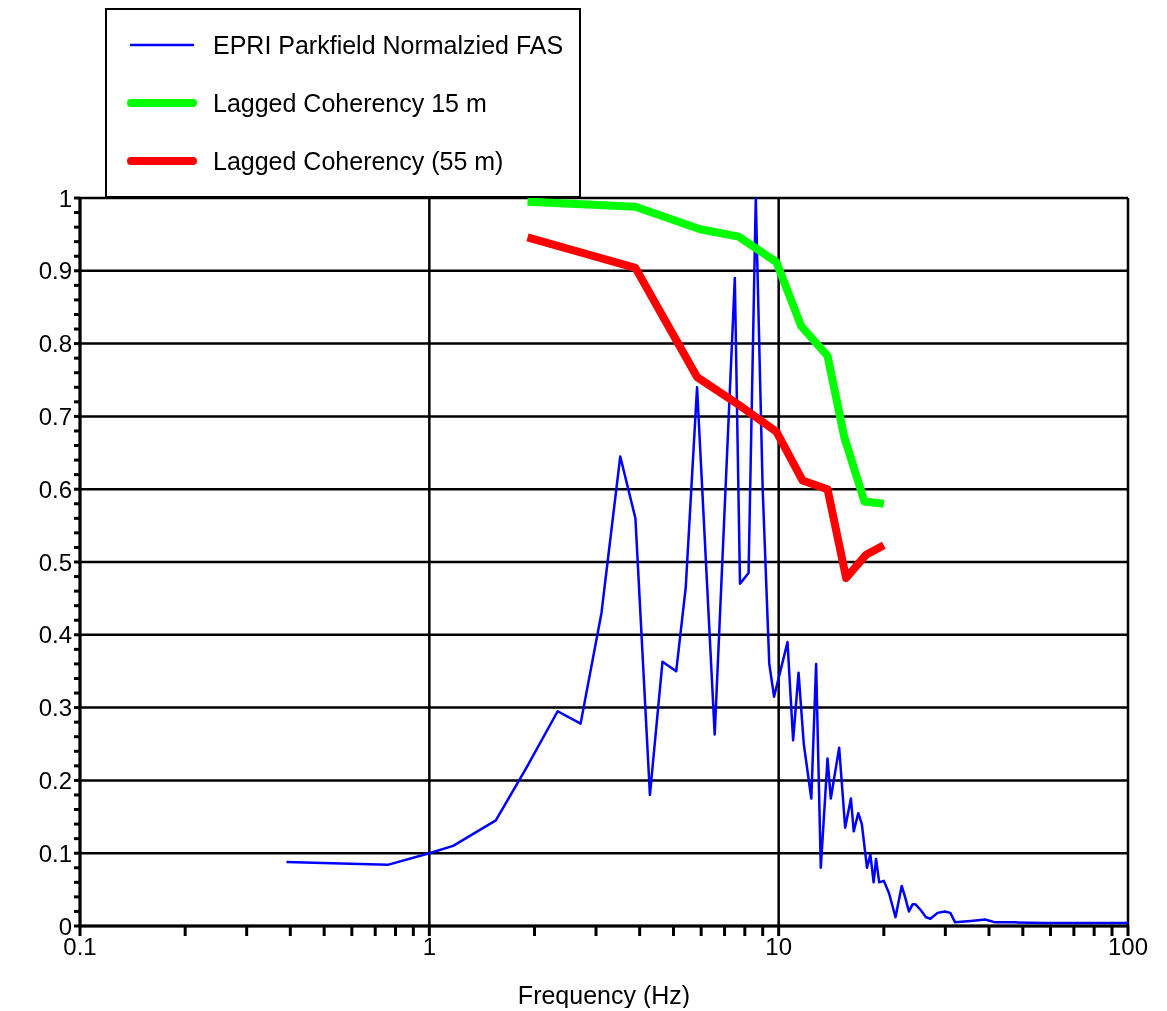  What do you see at coordinates (55, 853) in the screenshot?
I see `y-tick-label: 0.1` at bounding box center [55, 853].